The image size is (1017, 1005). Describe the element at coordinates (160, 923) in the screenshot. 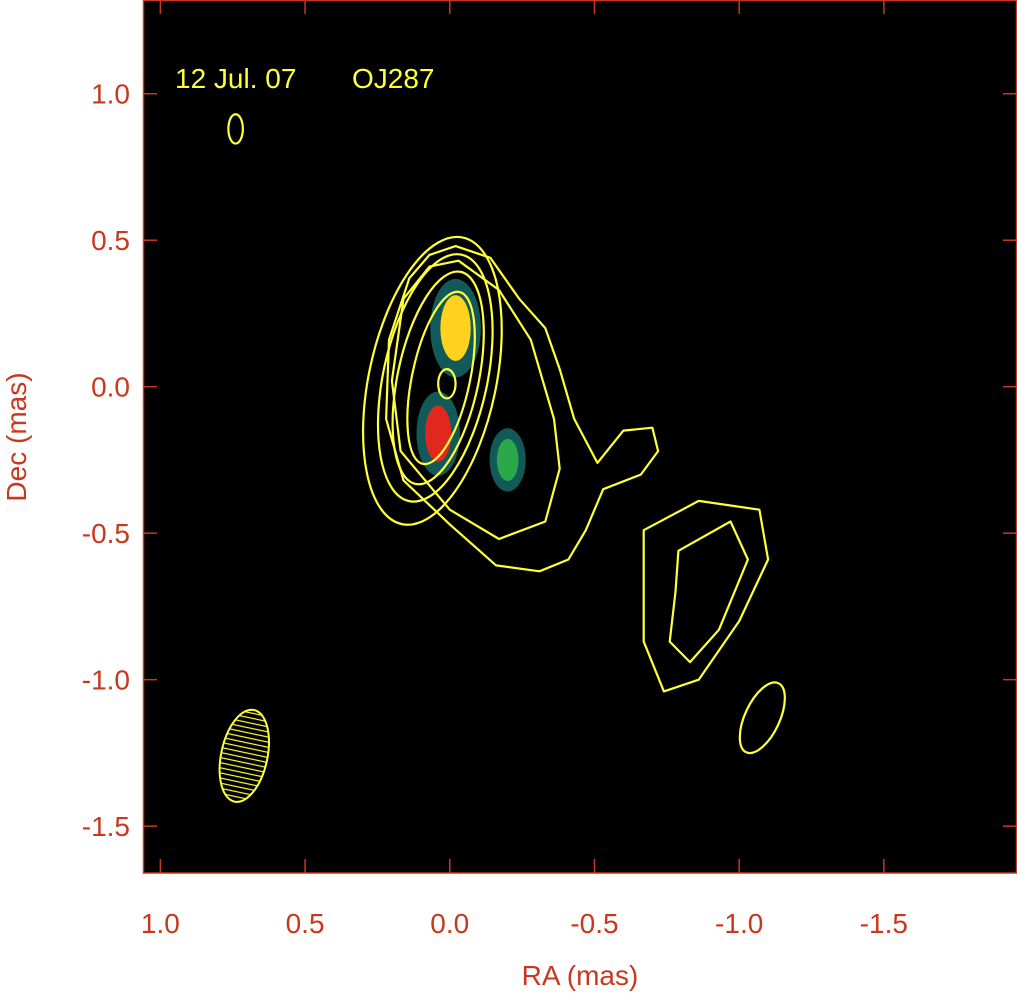

I see `x-tick-label: 1.0` at that location.